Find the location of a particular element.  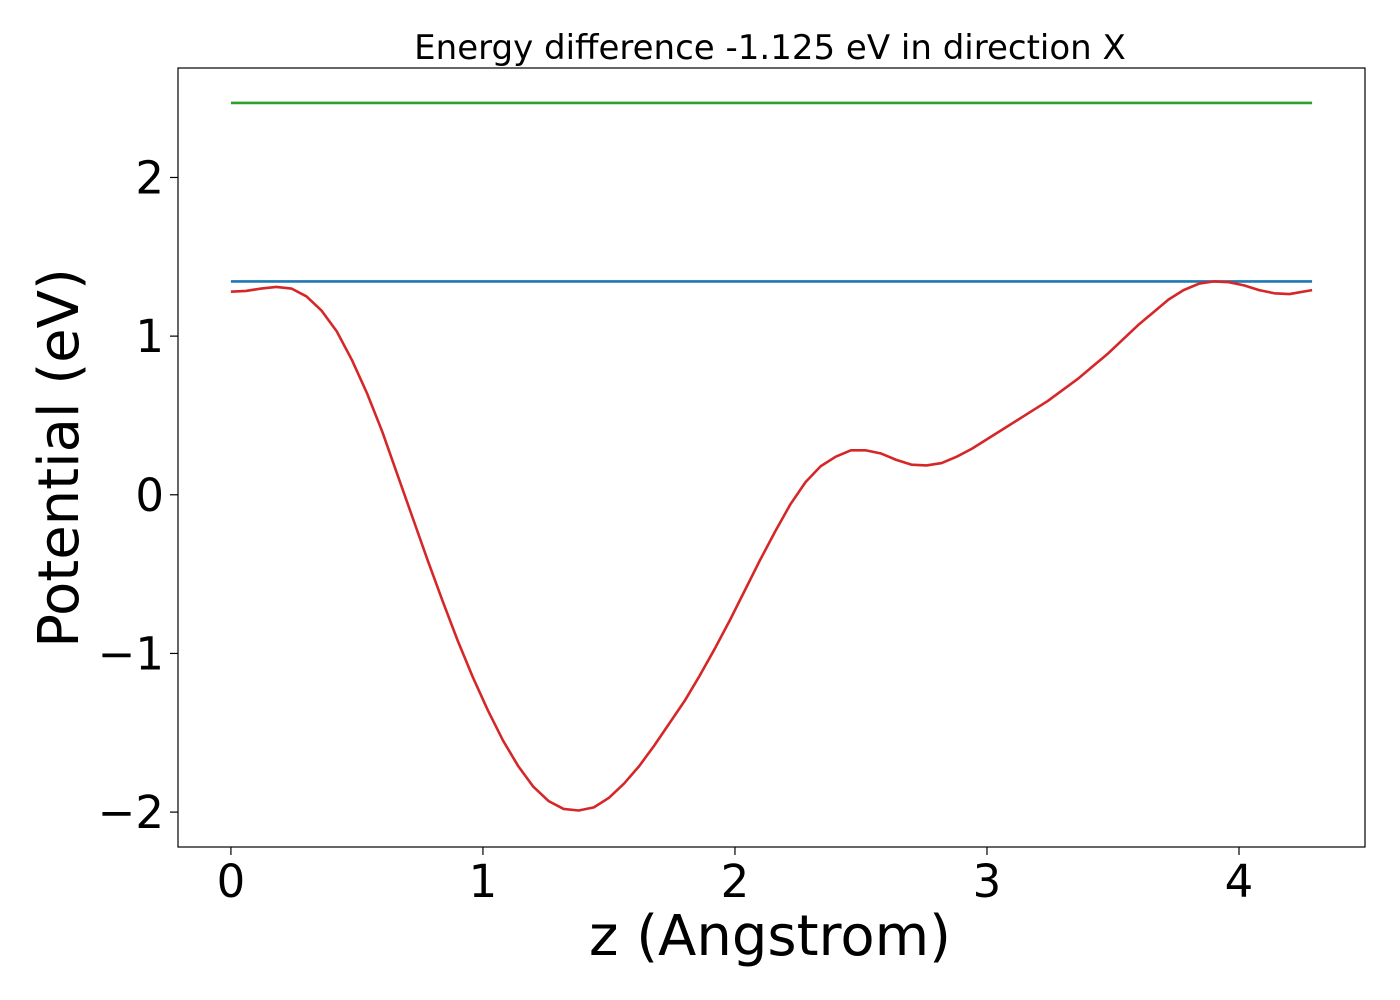

x-tick-label: 0 is located at coordinates (231, 881).